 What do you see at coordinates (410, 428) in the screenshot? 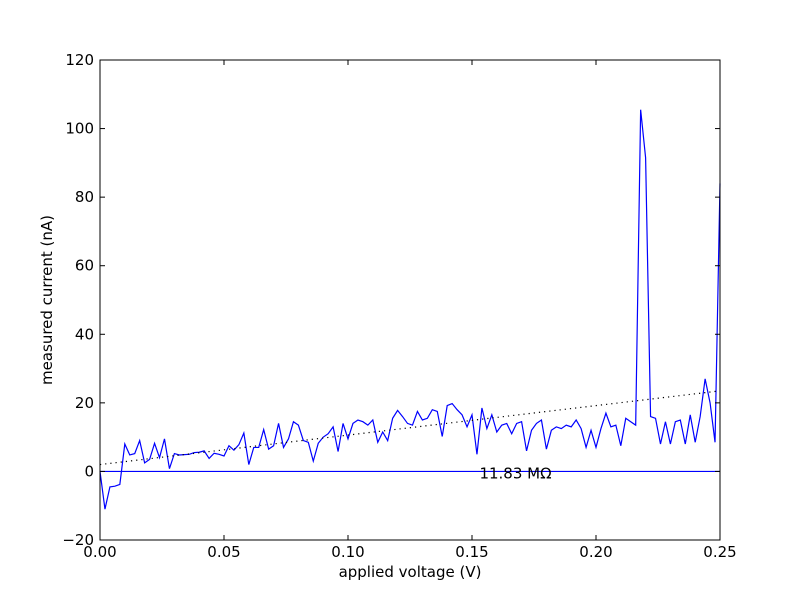
I see `linear-fit-line` at bounding box center [410, 428].